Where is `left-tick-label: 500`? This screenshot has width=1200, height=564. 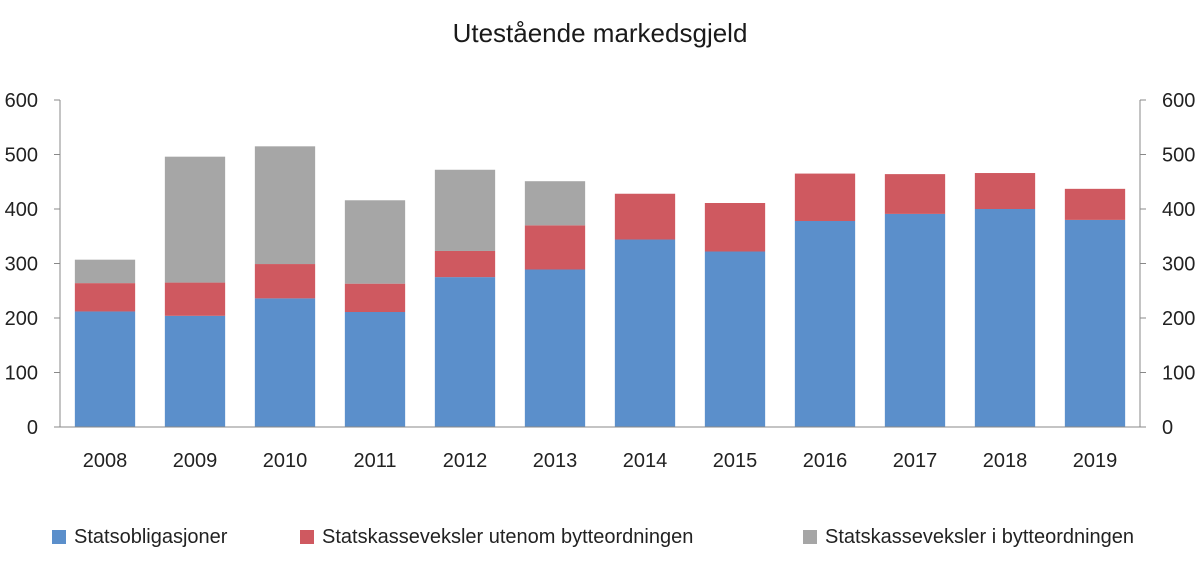 left-tick-label: 500 is located at coordinates (21, 156).